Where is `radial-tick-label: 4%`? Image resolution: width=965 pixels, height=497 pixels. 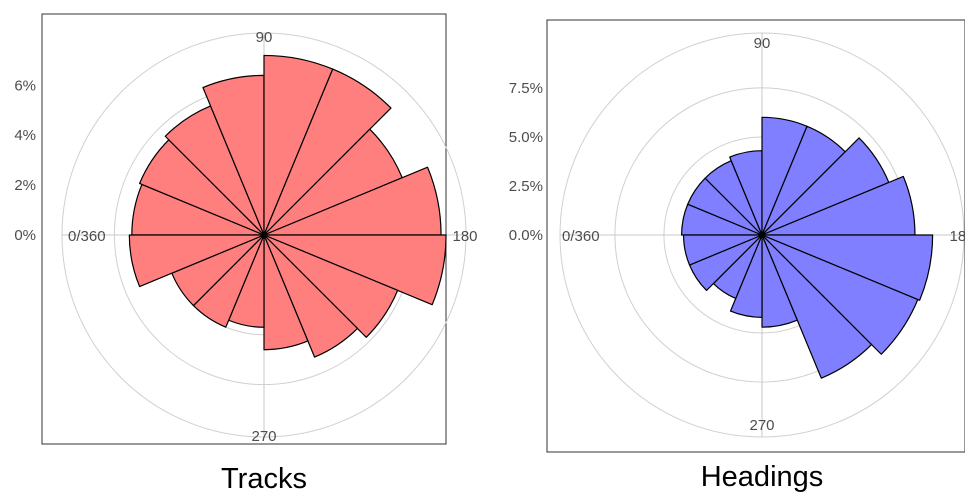 radial-tick-label: 4% is located at coordinates (25, 135).